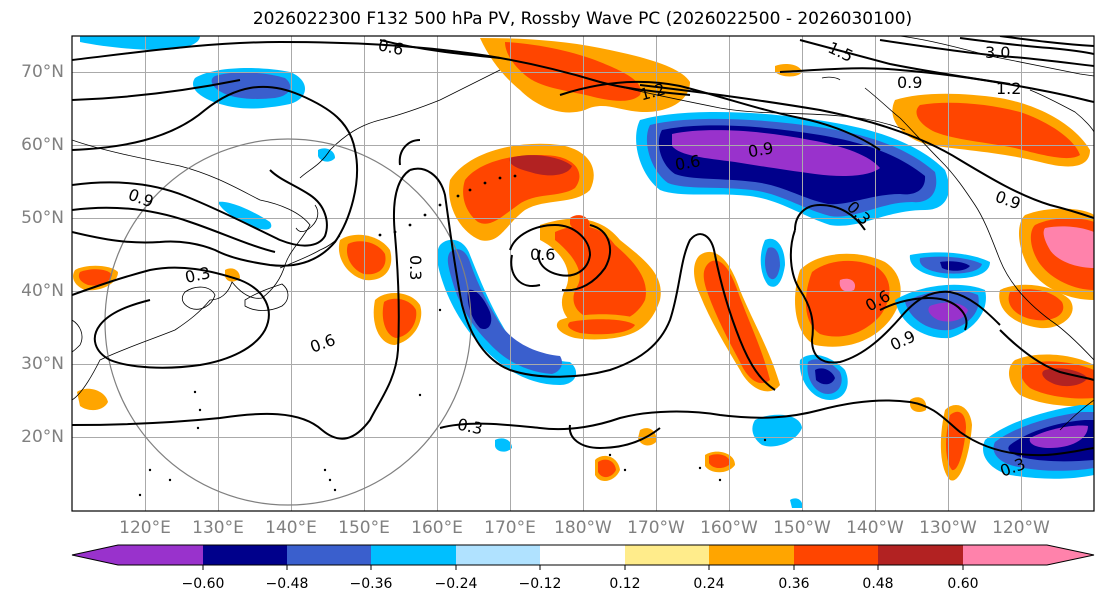 The image size is (1105, 604). I want to click on colorbar-tick-label: −0.12, so click(540, 584).